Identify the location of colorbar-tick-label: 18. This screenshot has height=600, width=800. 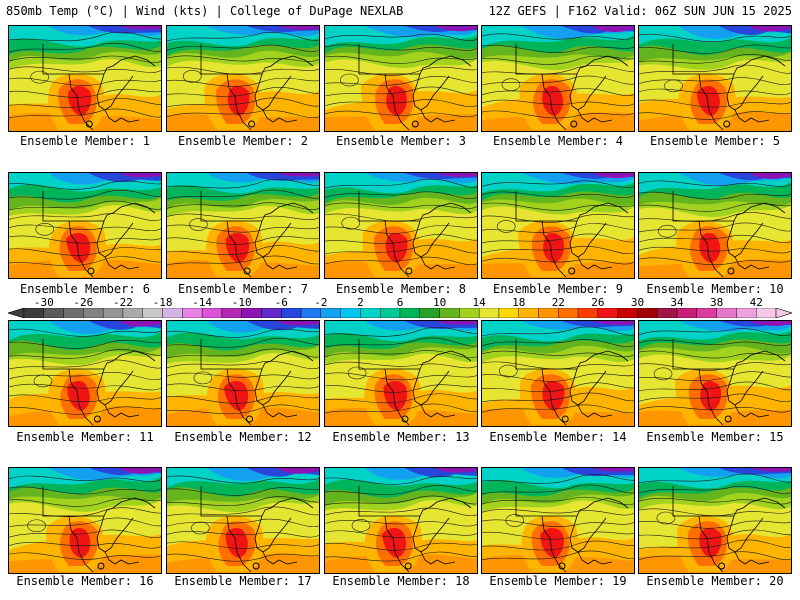
(519, 302).